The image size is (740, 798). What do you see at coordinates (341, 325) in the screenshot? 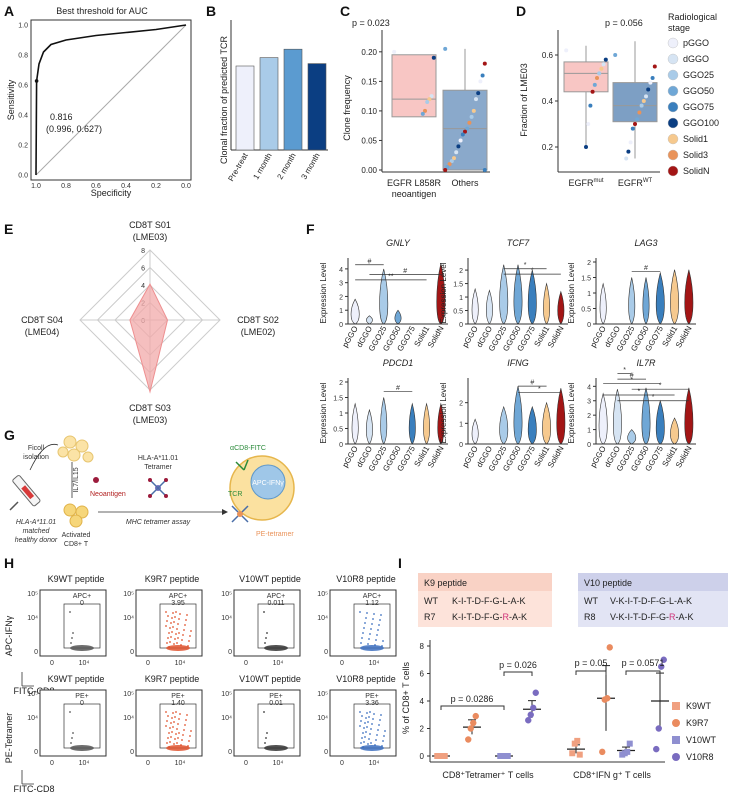
I see `violin-tick-label-0-0: 0` at bounding box center [341, 325].